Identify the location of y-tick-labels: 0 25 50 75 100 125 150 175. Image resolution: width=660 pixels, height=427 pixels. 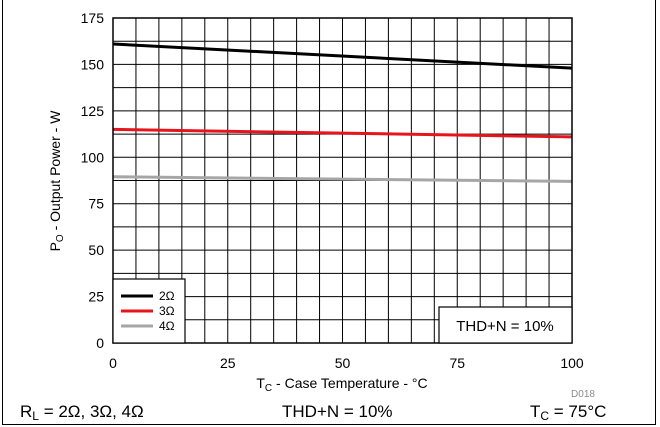
(93, 180).